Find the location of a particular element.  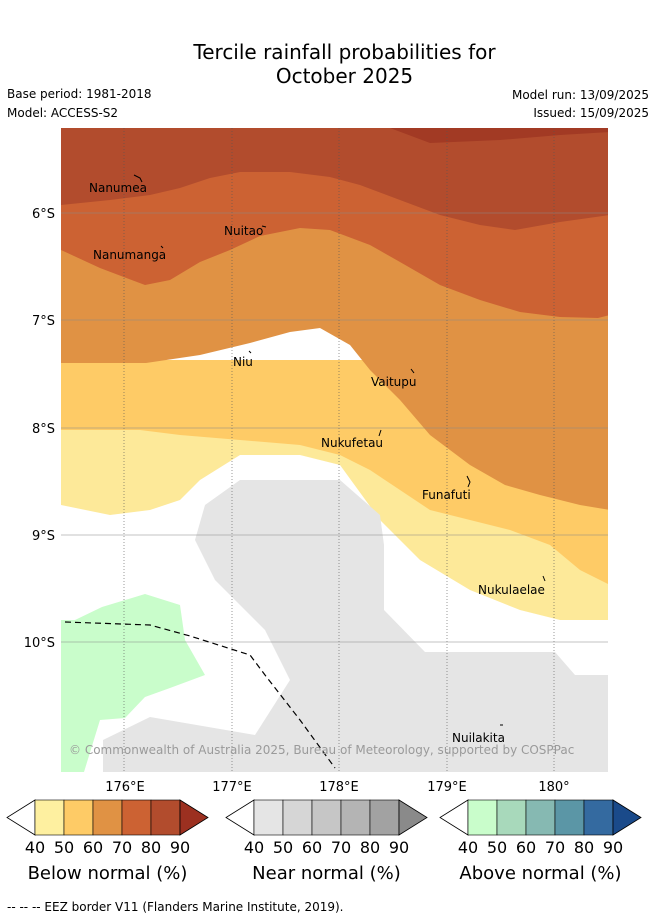

colorbar-0: 40 50 60 70 80 90 Below normal (%) is located at coordinates (107, 841).